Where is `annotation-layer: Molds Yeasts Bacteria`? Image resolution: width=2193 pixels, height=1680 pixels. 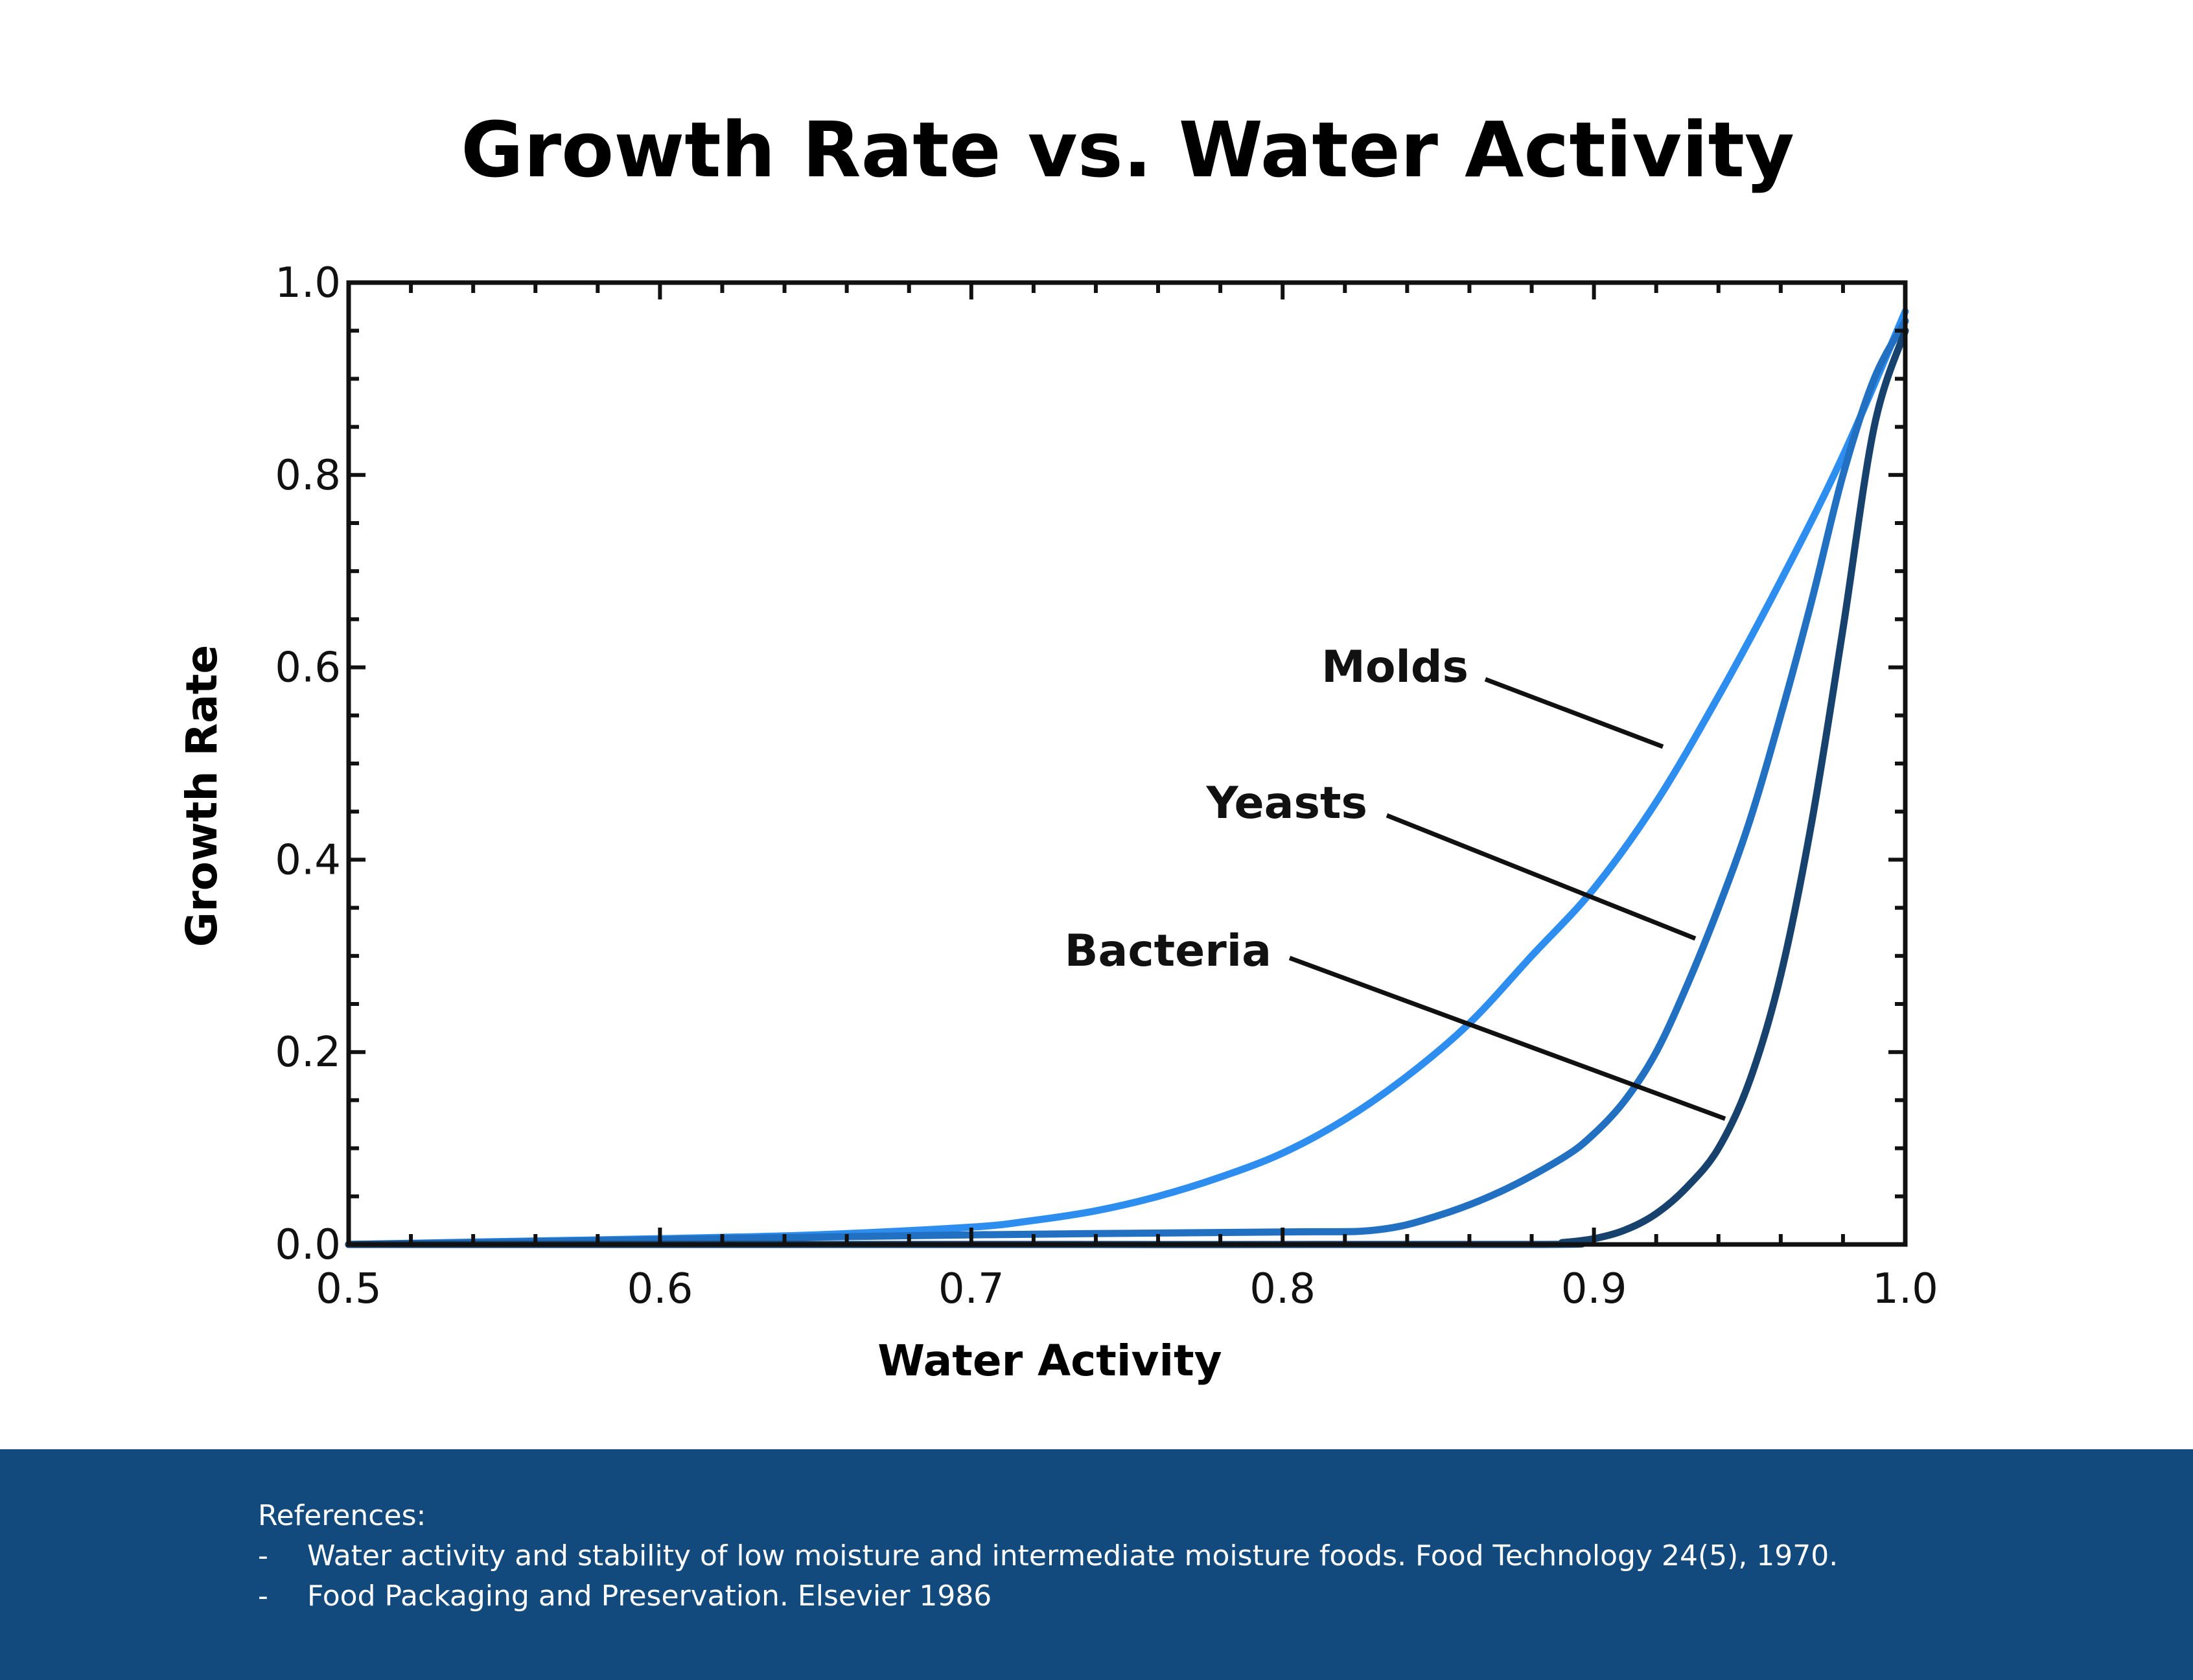
annotation-layer: Molds Yeasts Bacteria is located at coordinates (1396, 881).